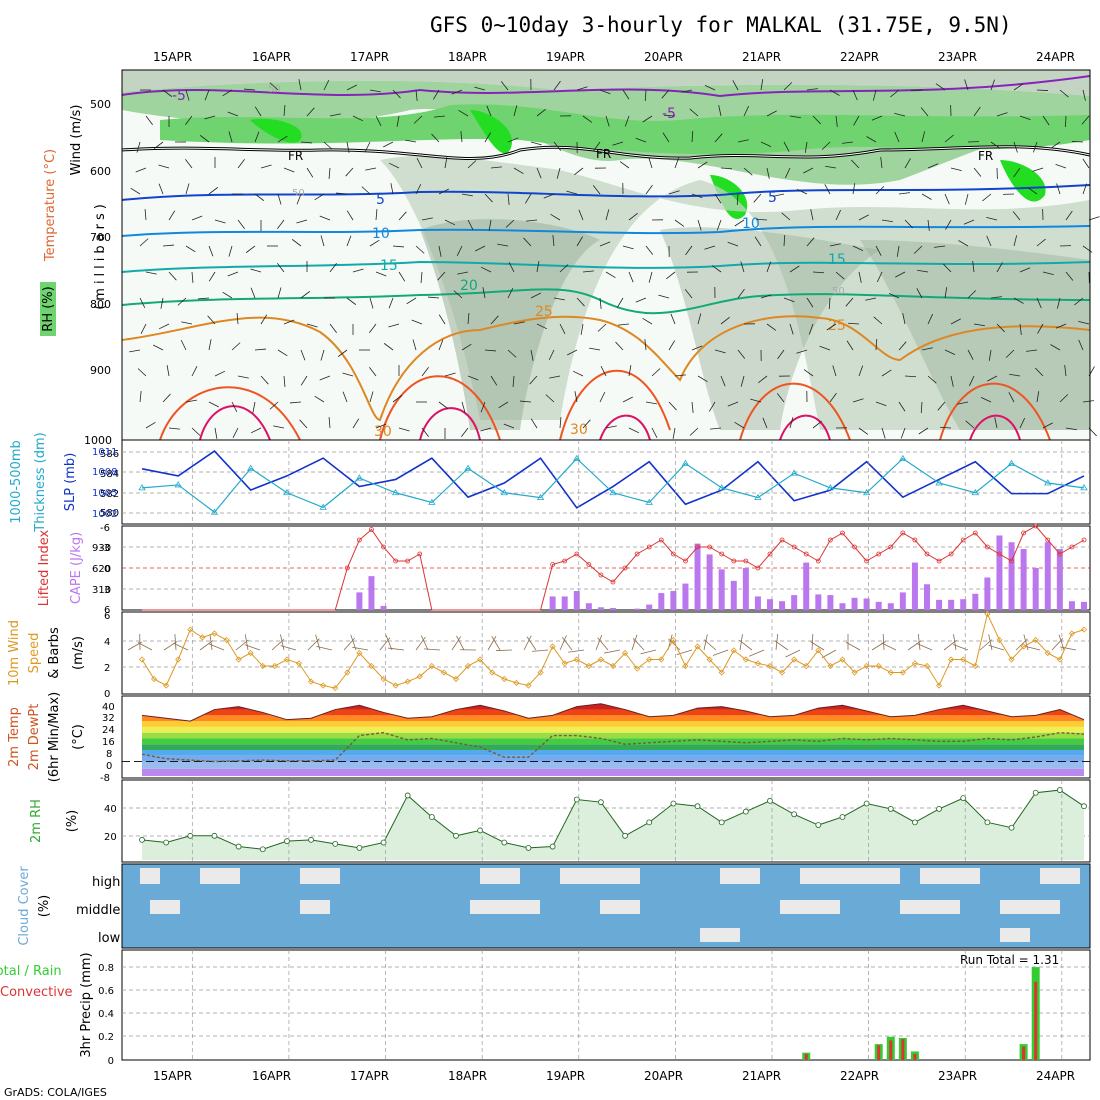 This screenshot has width=1100, height=1100. What do you see at coordinates (104, 514) in the screenshot?
I see `slp-tick: 1002` at bounding box center [104, 514].